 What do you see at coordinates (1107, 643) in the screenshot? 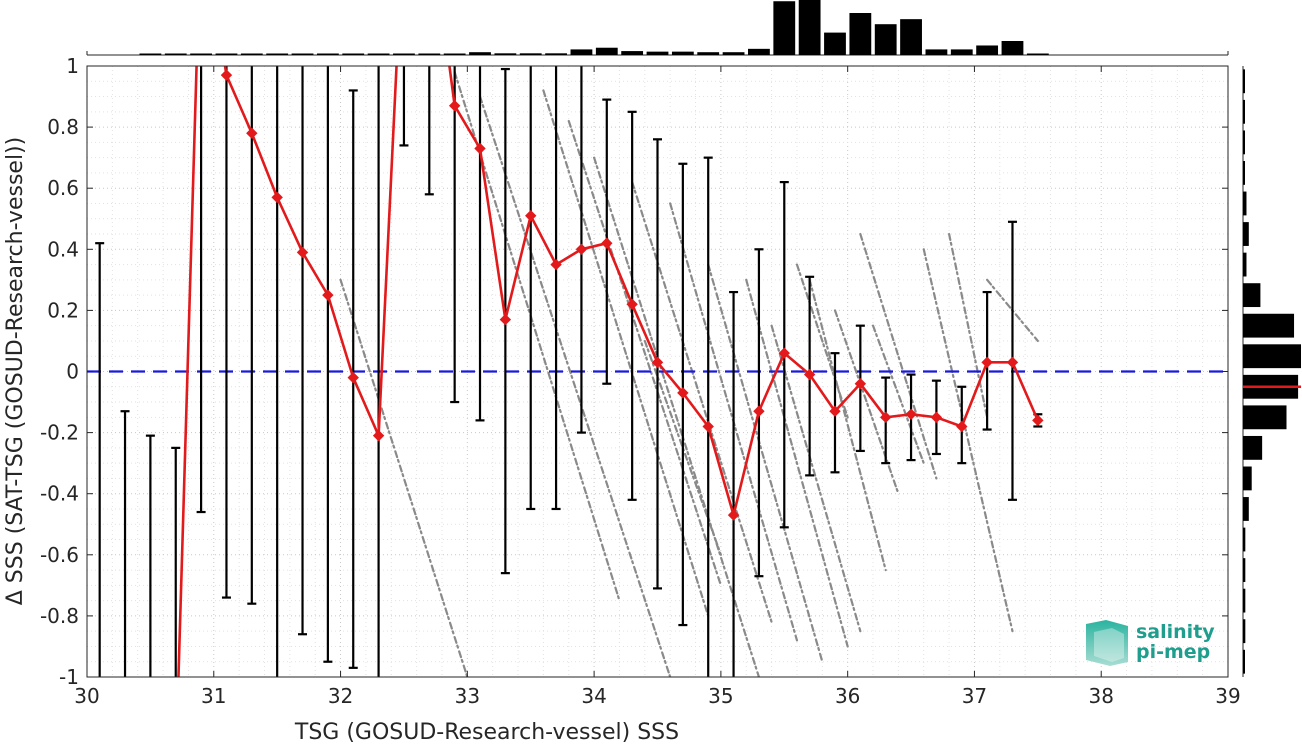
I see `logo-mark-icon` at bounding box center [1107, 643].